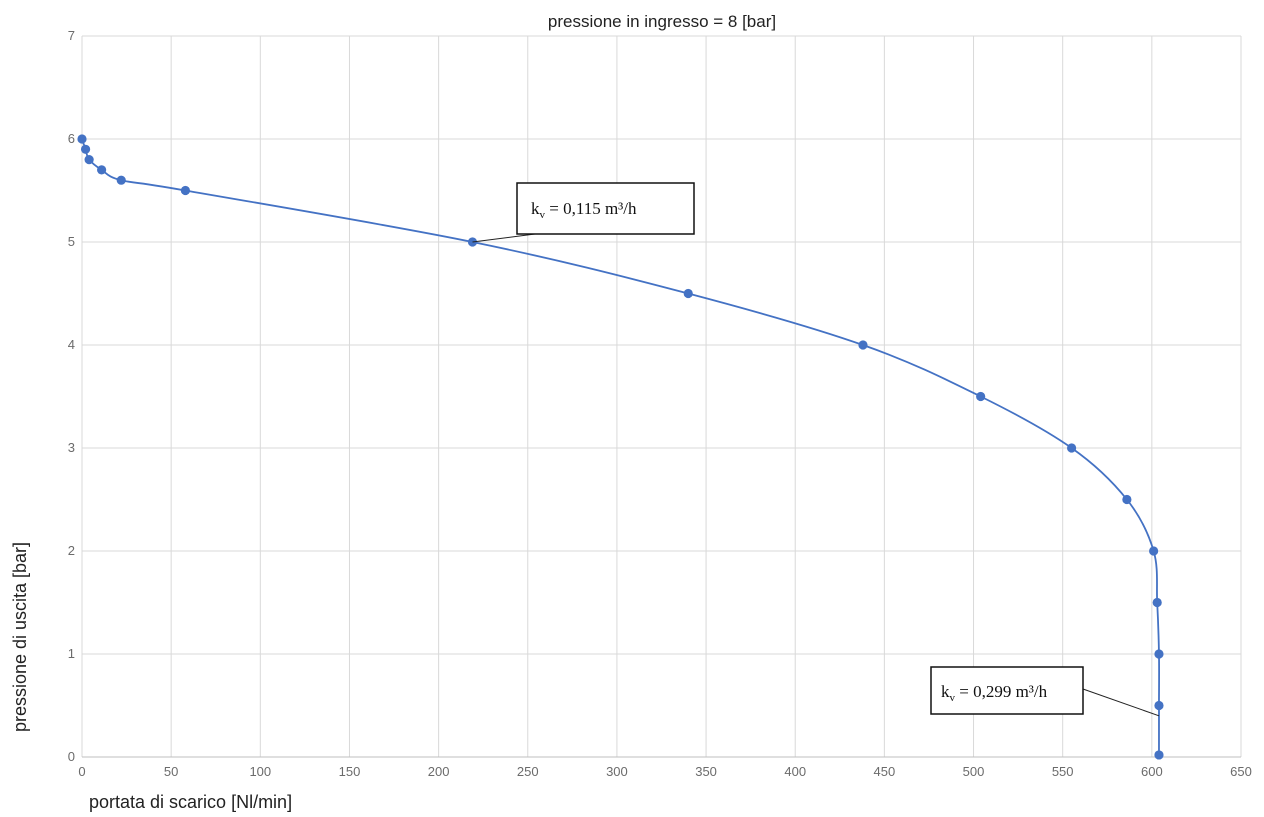 The height and width of the screenshot is (817, 1264). What do you see at coordinates (71, 35) in the screenshot?
I see `y-tick-label: 7` at bounding box center [71, 35].